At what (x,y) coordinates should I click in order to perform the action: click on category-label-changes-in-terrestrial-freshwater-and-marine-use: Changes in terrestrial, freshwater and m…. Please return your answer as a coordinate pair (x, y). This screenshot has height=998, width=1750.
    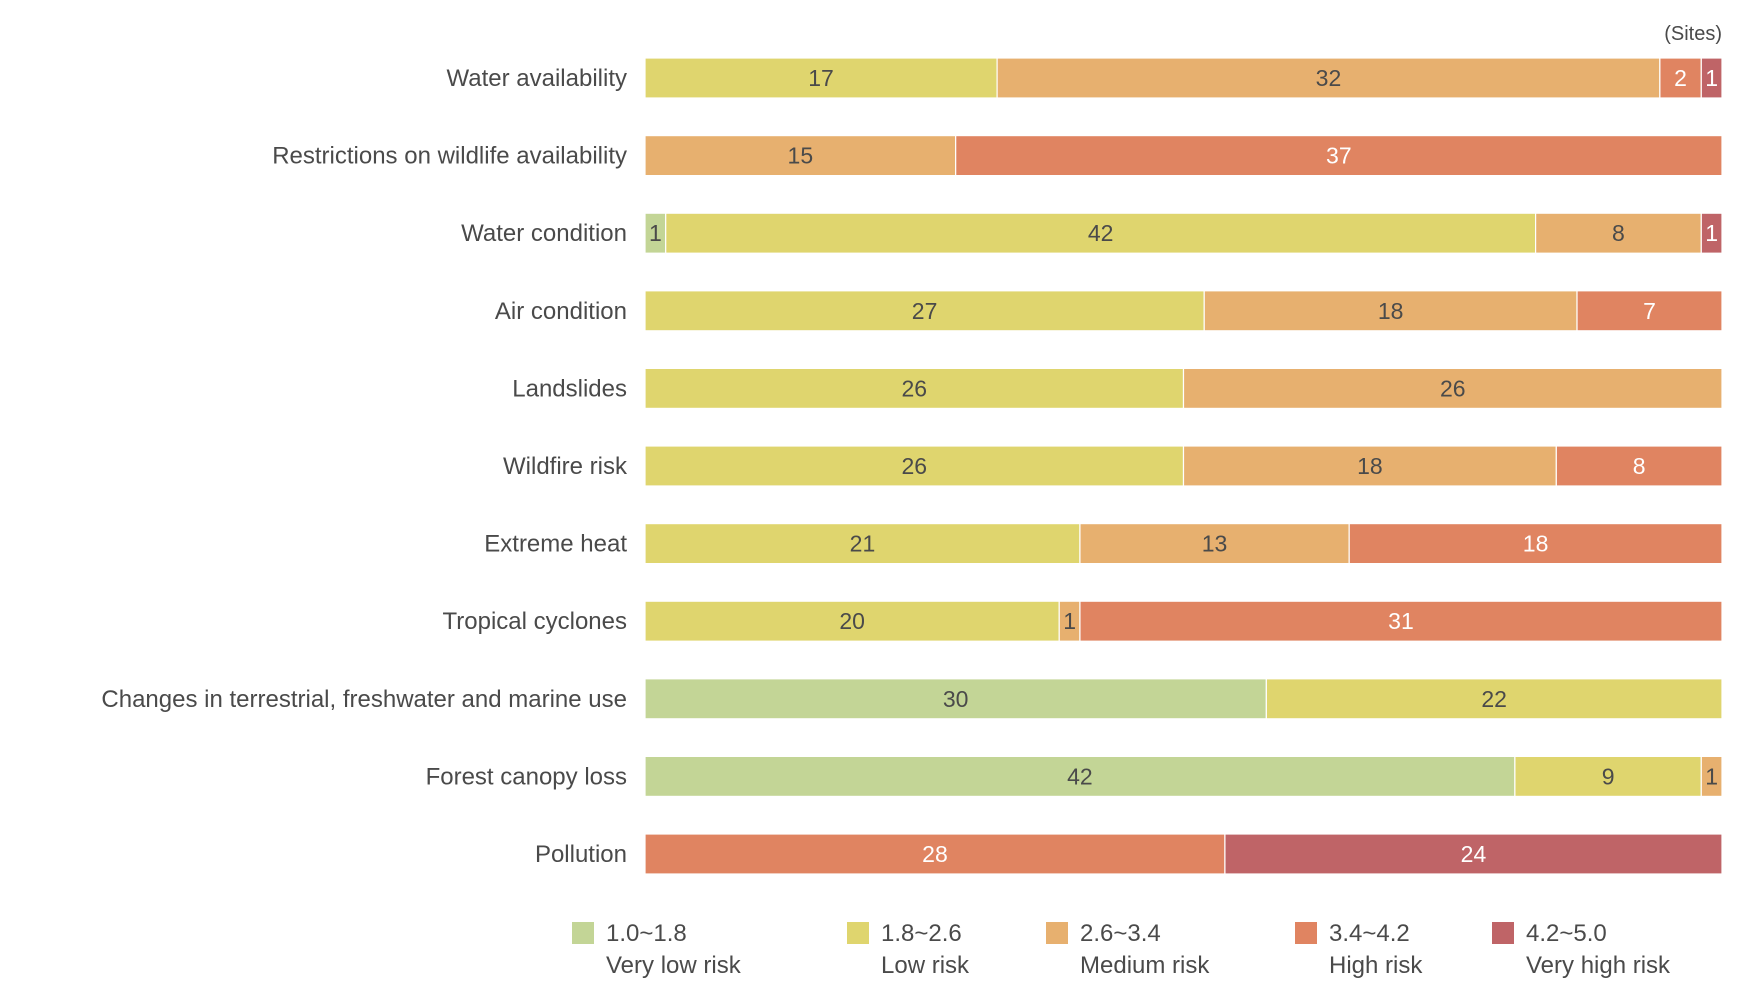
    Looking at the image, I should click on (364, 699).